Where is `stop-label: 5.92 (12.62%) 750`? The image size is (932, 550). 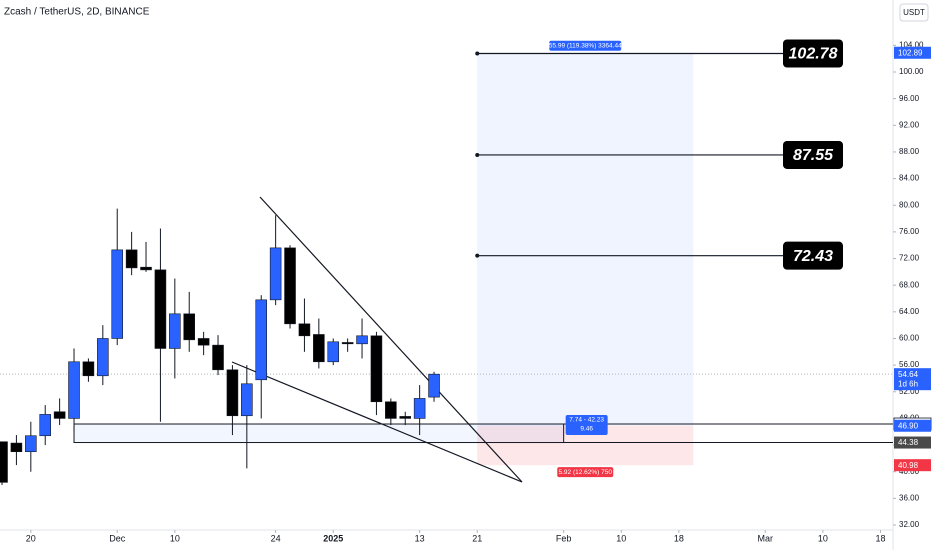 stop-label: 5.92 (12.62%) 750 is located at coordinates (586, 472).